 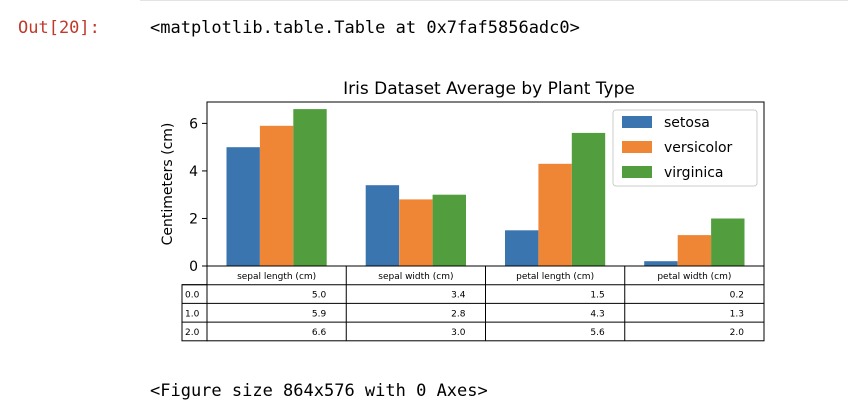 What do you see at coordinates (319, 333) in the screenshot?
I see `table-cell-2-0: 6.6` at bounding box center [319, 333].